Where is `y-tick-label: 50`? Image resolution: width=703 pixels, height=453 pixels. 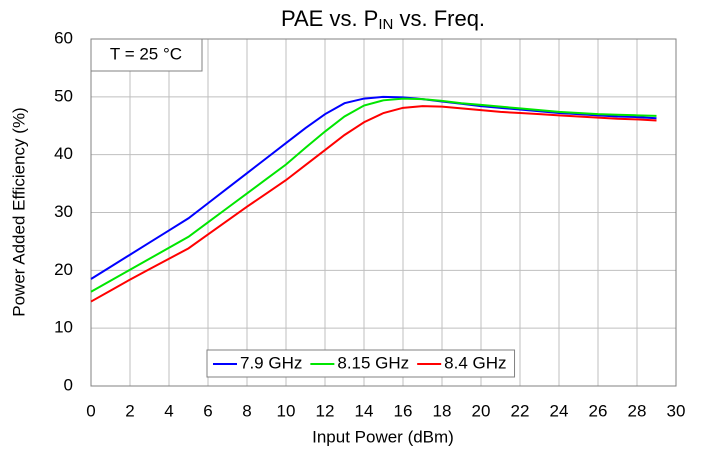 y-tick-label: 50 is located at coordinates (63, 95).